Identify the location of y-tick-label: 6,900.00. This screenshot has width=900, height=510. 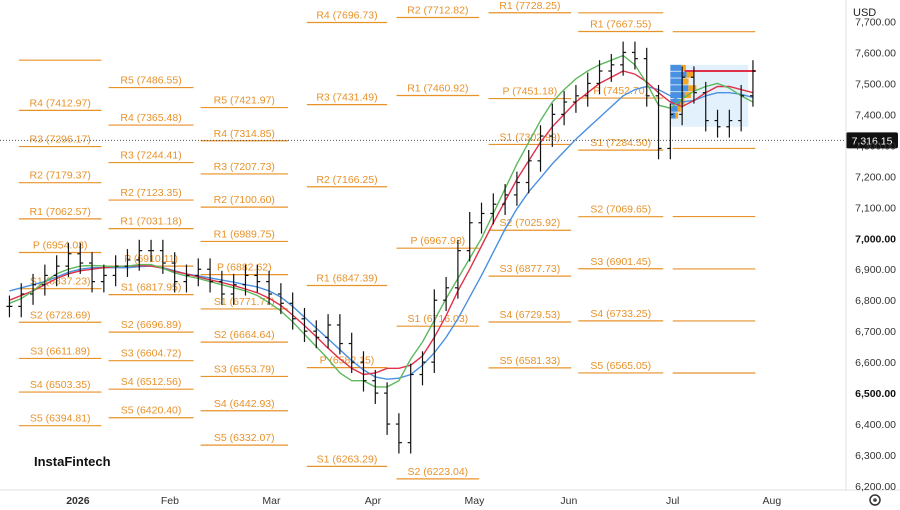
(875, 270).